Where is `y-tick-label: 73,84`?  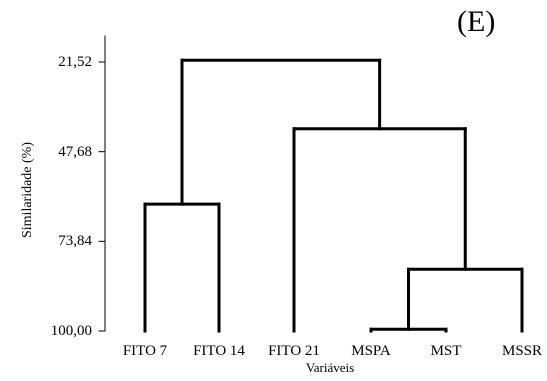
y-tick-label: 73,84 is located at coordinates (75, 241).